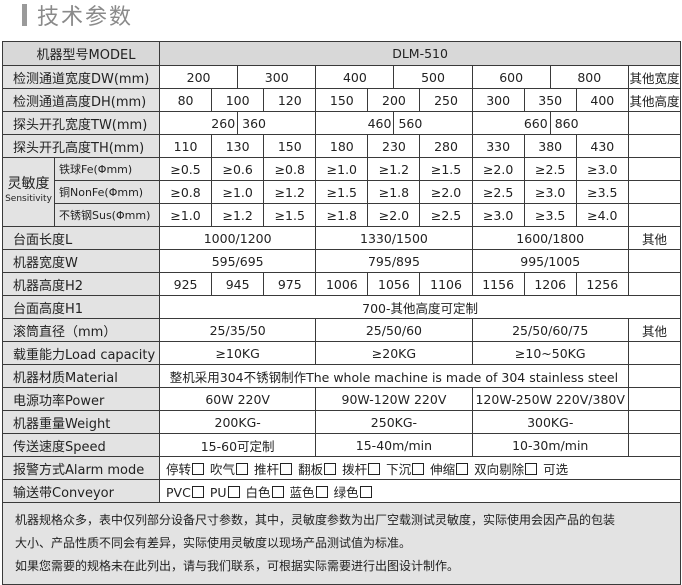 Image resolution: width=682 pixels, height=585 pixels. What do you see at coordinates (550, 284) in the screenshot?
I see `value-cell: 1206` at bounding box center [550, 284].